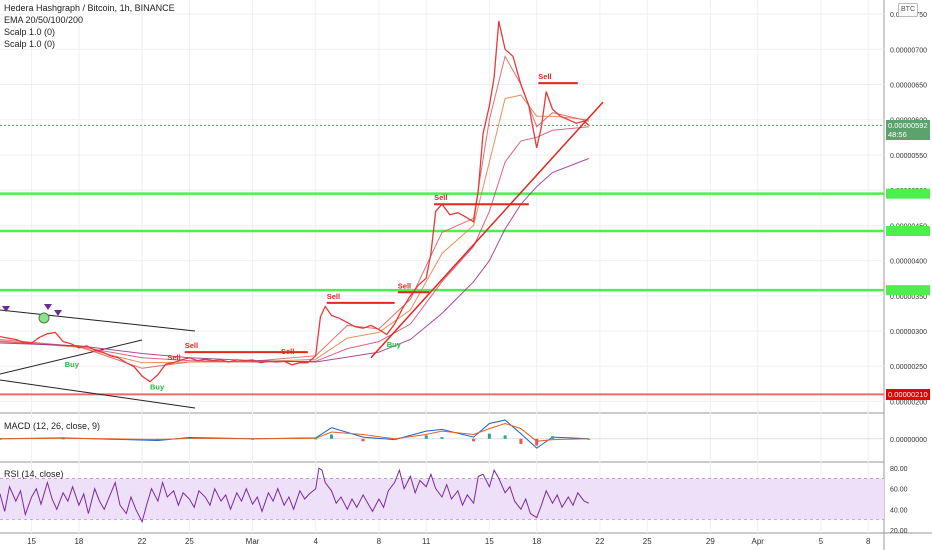  What do you see at coordinates (908, 332) in the screenshot?
I see `y-tick-label: 0.00000300` at bounding box center [908, 332].